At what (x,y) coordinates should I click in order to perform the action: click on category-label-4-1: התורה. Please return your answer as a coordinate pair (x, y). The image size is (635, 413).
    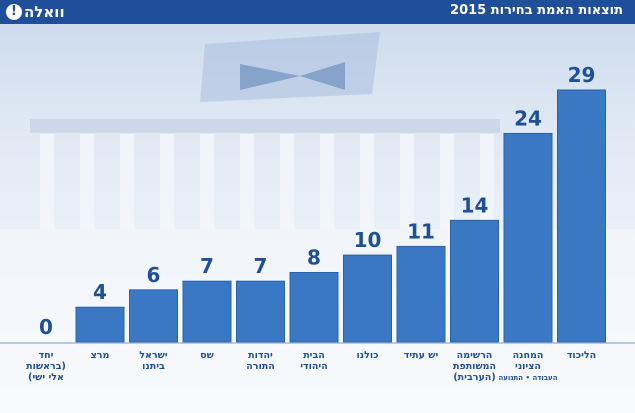
    Looking at the image, I should click on (260, 366).